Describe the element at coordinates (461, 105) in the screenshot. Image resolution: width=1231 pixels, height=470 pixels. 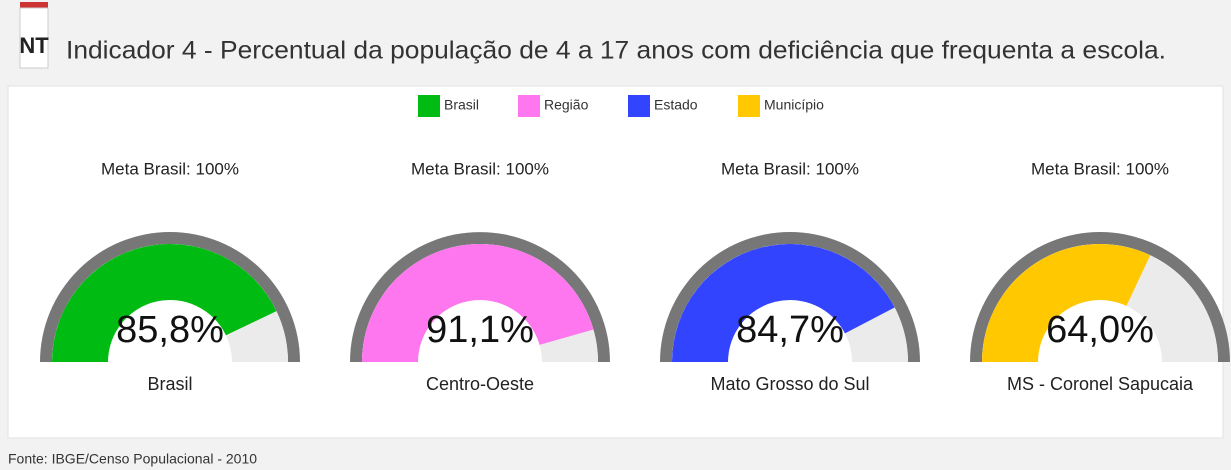
I see `legend-label: Brasil` at that location.